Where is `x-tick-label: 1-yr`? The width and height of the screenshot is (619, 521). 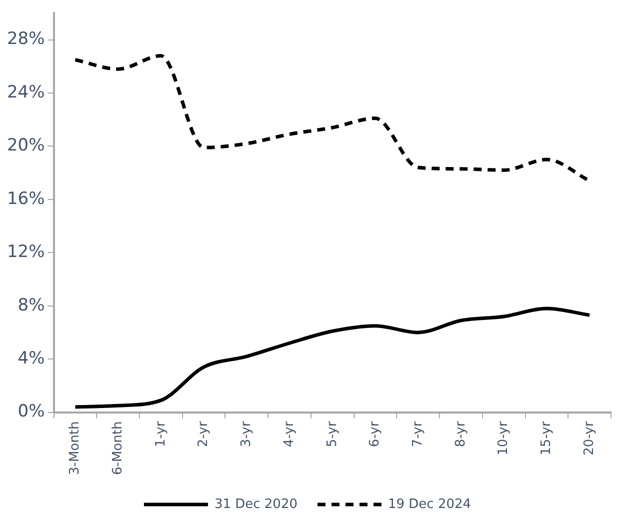 x-tick-label: 1-yr is located at coordinates (160, 434).